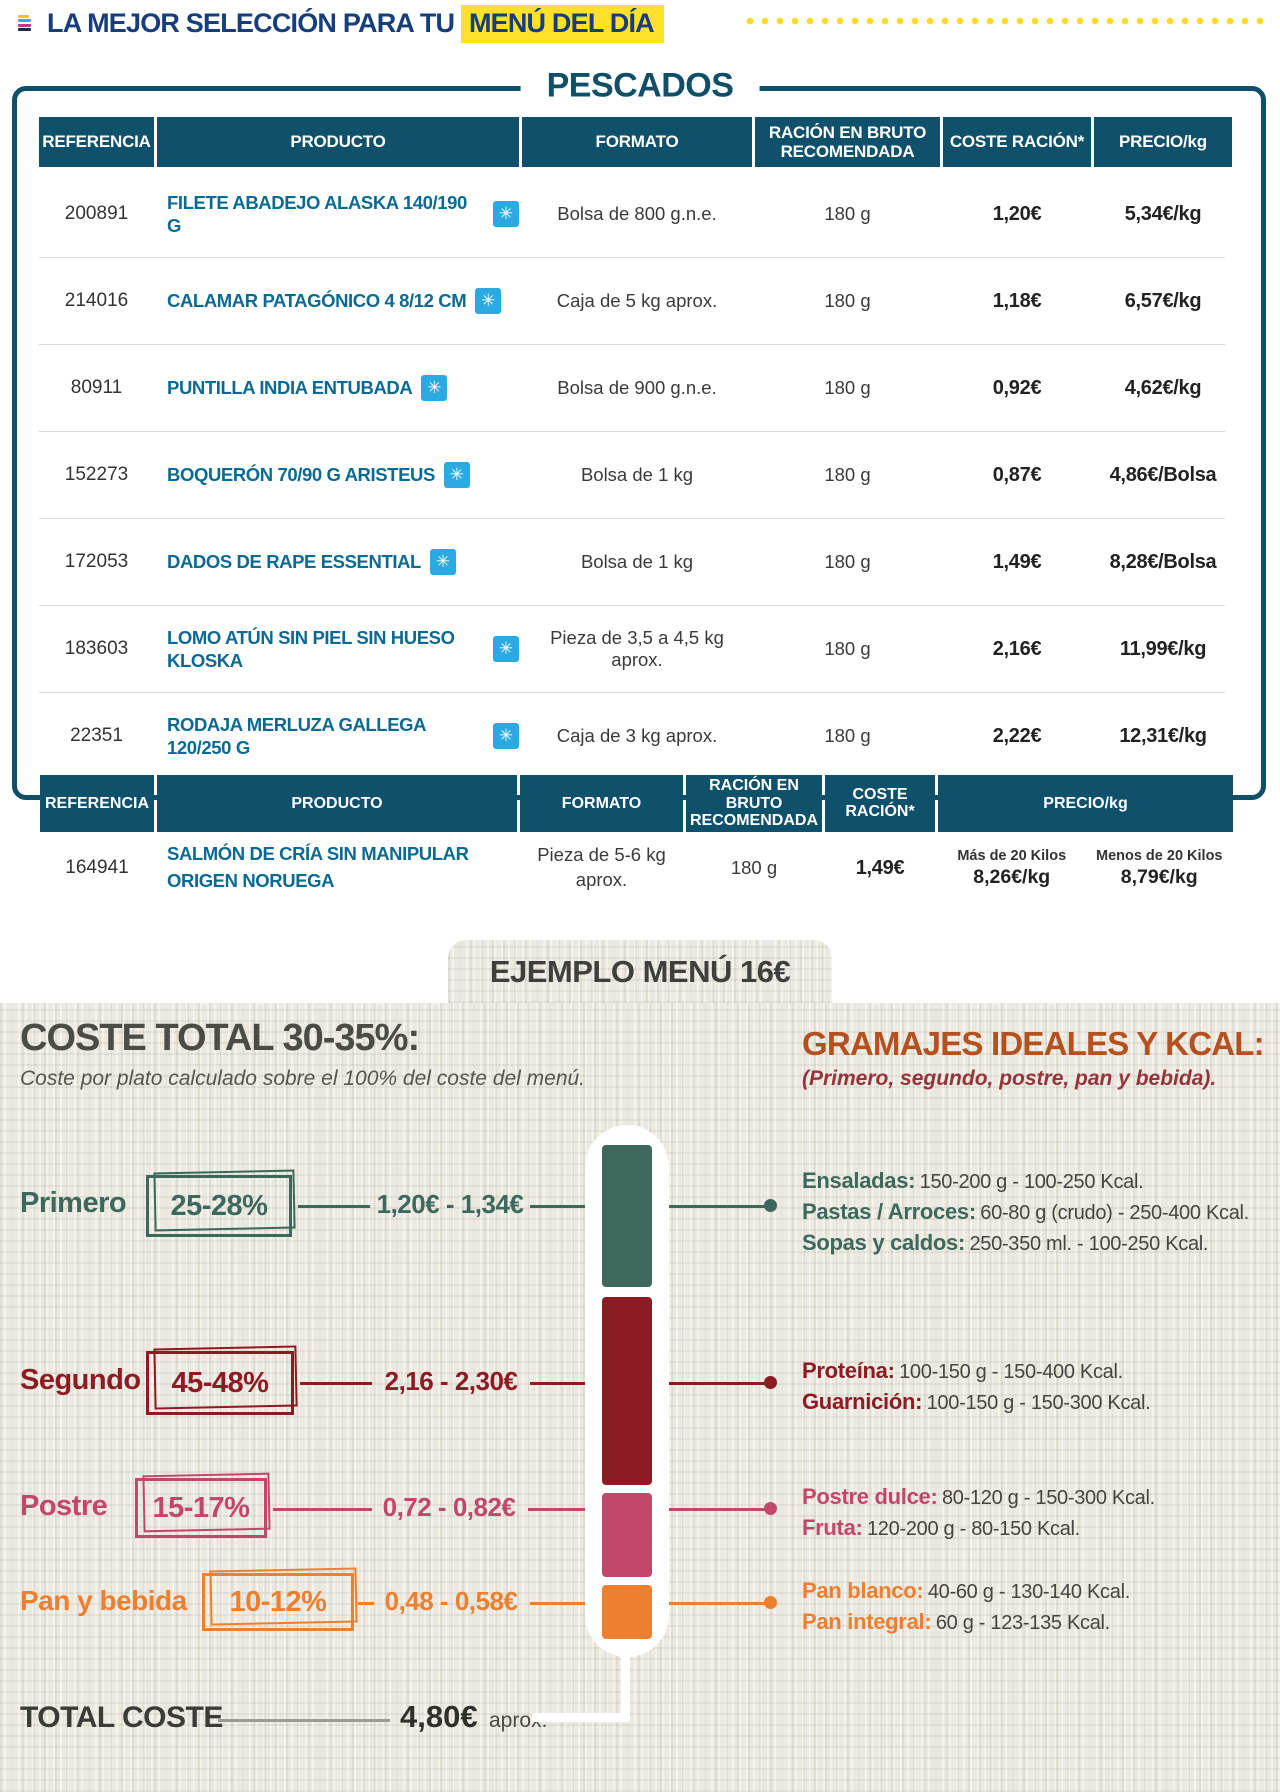  I want to click on cell-coste: 2,22€, so click(1017, 735).